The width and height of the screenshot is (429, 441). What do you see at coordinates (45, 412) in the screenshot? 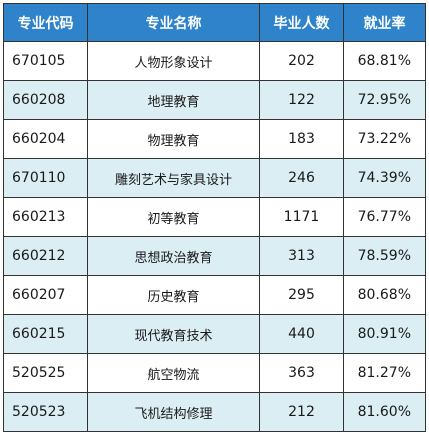
I see `major-code-cell: 520523` at bounding box center [45, 412].